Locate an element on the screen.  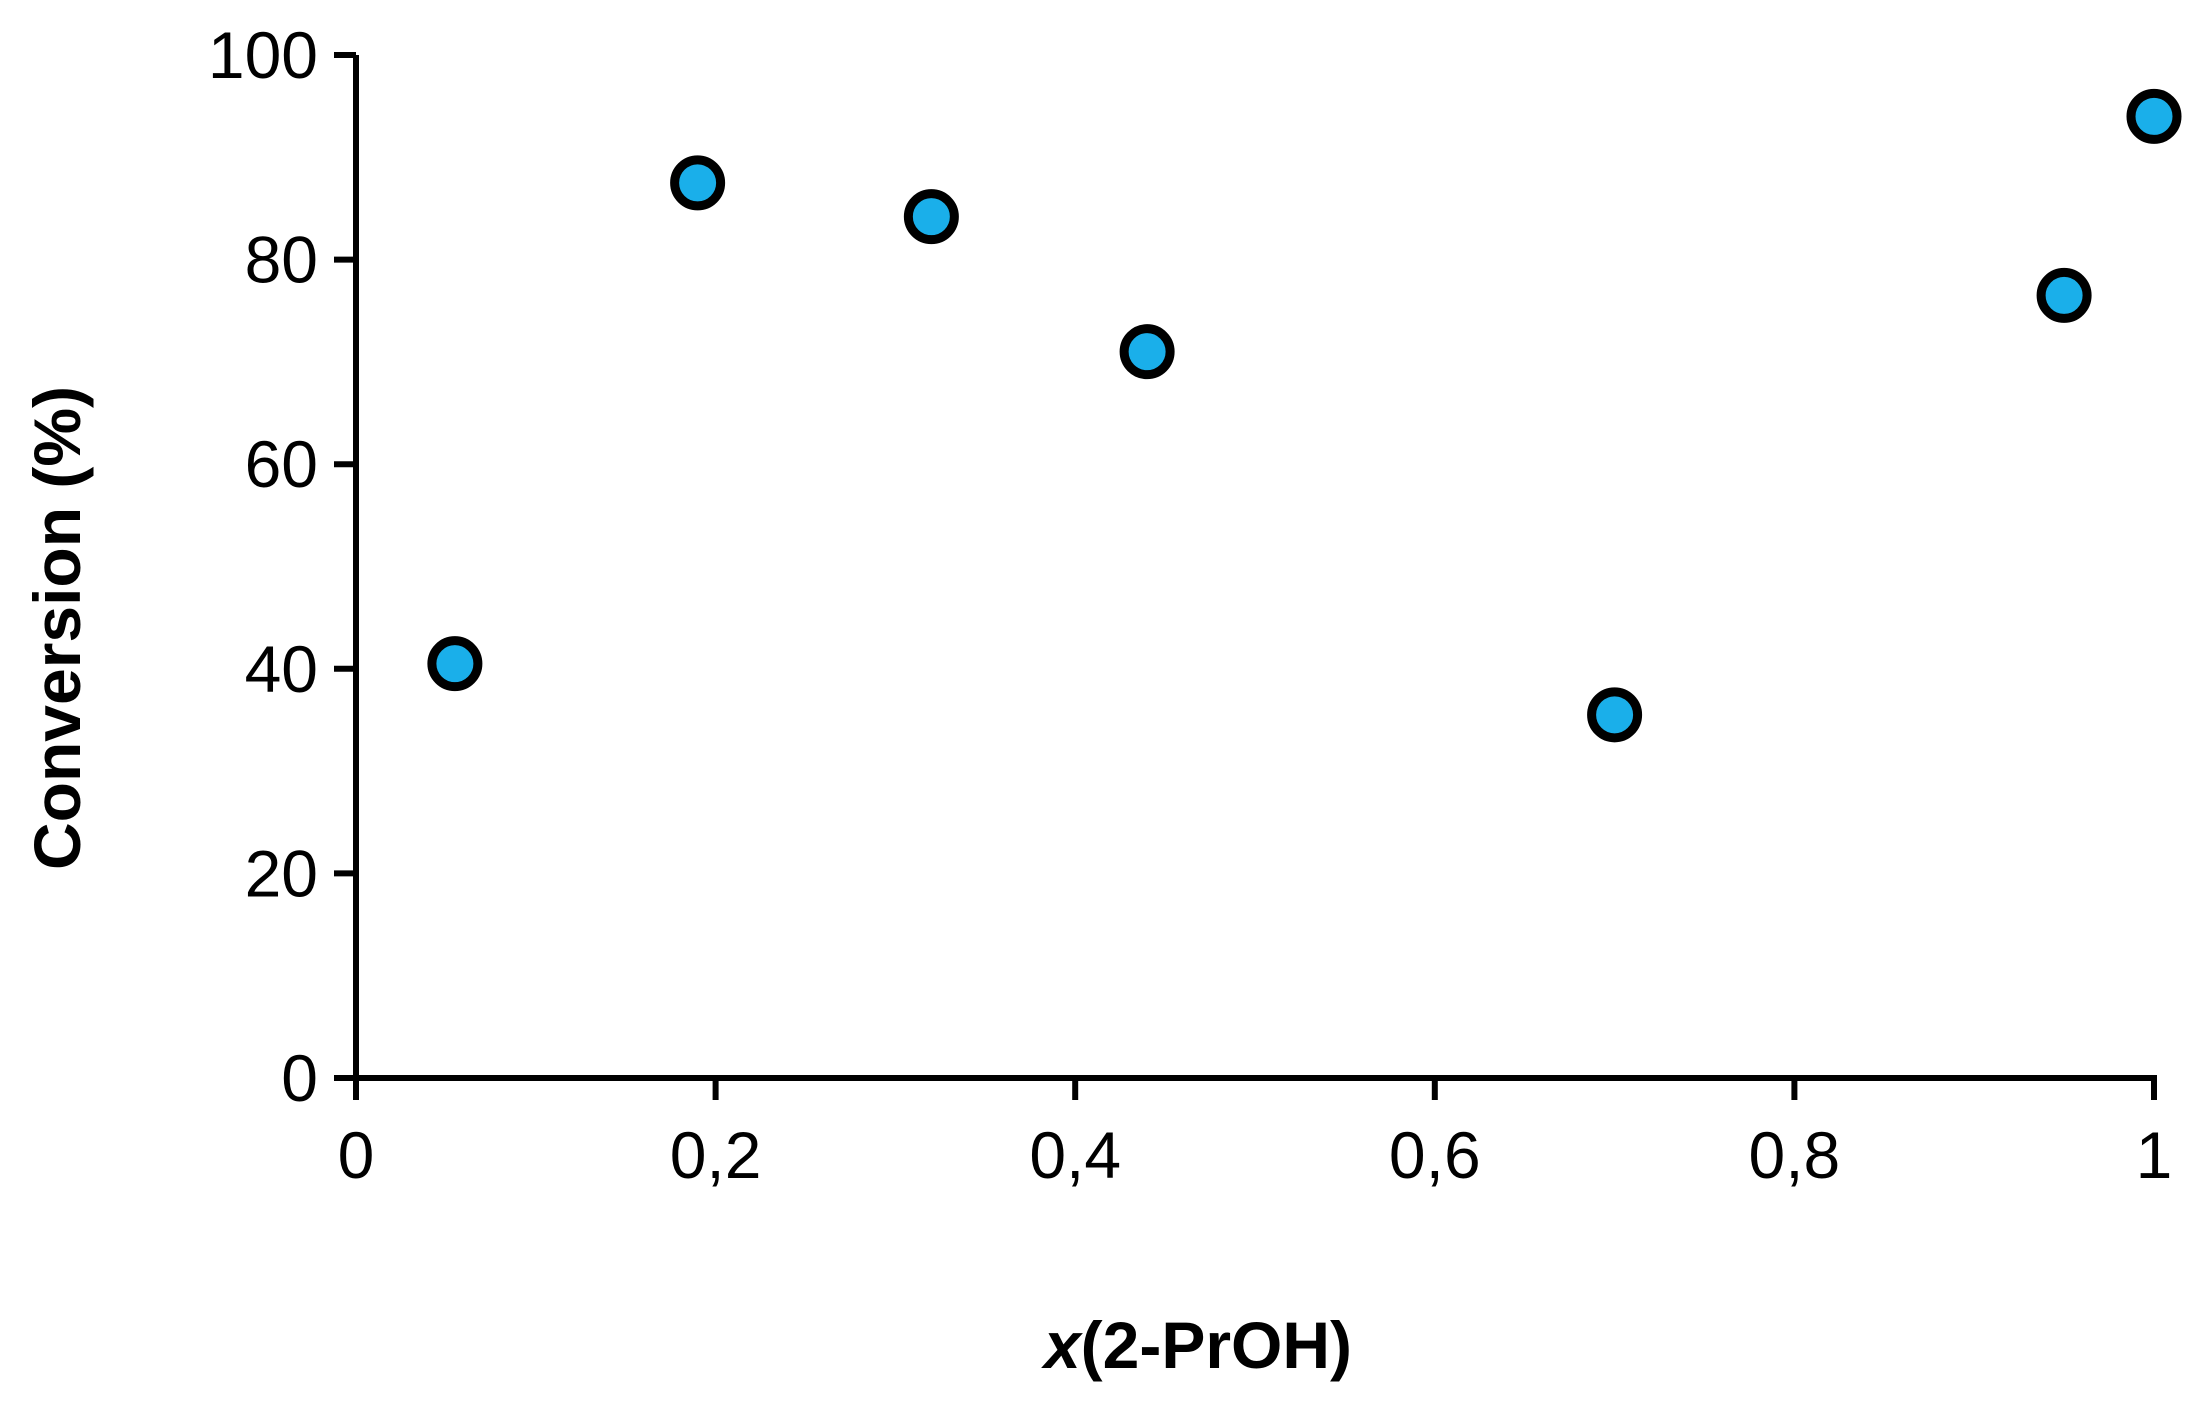
y-axis-ticks: 0 20 40 60 80 100 is located at coordinates (282, 566).